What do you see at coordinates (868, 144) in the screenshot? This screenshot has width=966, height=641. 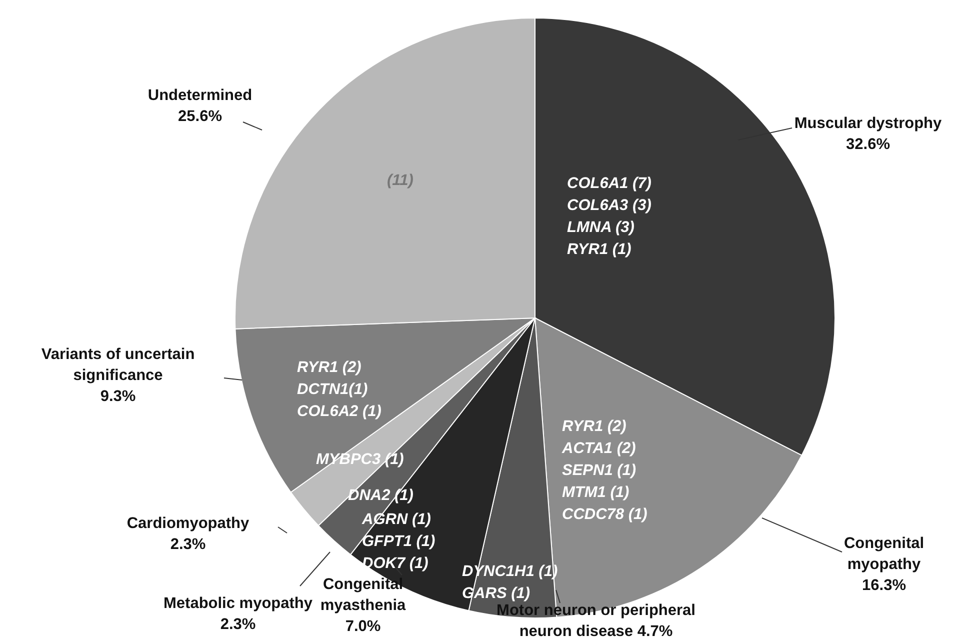 I see `data-label: 32.6%` at bounding box center [868, 144].